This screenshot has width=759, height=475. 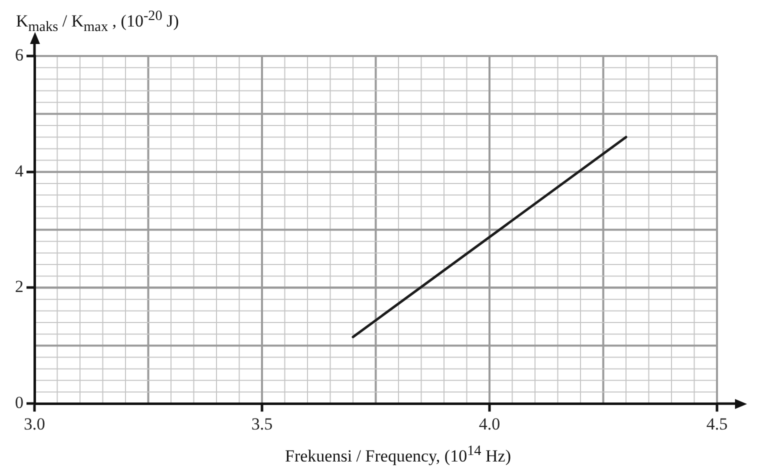 What do you see at coordinates (97, 22) in the screenshot?
I see `y-axis-title: K$_{maks}$ / K$_{max}$ , (10$^{-20}$ J)` at bounding box center [97, 22].